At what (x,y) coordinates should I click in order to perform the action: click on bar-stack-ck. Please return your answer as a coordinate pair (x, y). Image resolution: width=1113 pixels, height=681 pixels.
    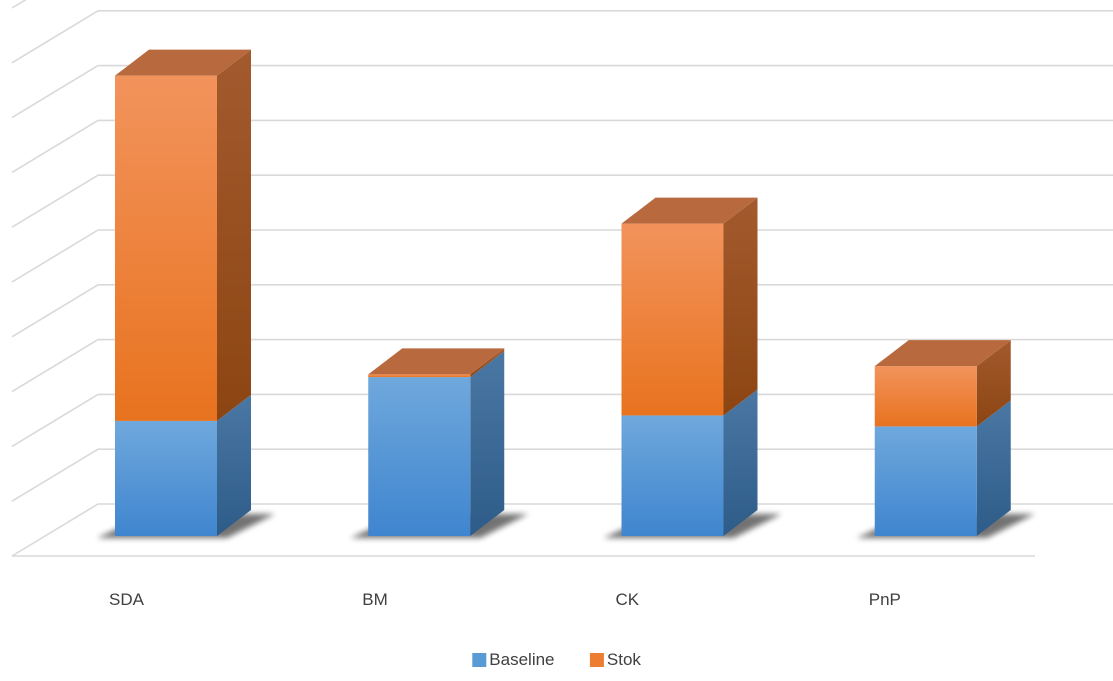
    Looking at the image, I should click on (692, 367).